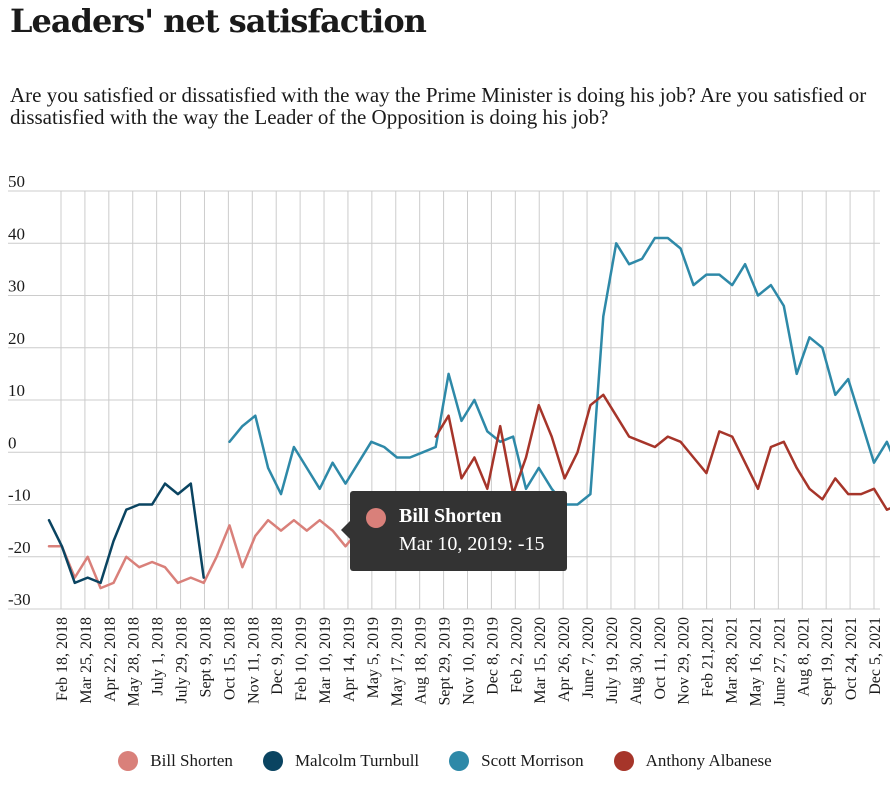  Describe the element at coordinates (216, 554) in the screenshot. I see `series-line-bill-shorten` at that location.